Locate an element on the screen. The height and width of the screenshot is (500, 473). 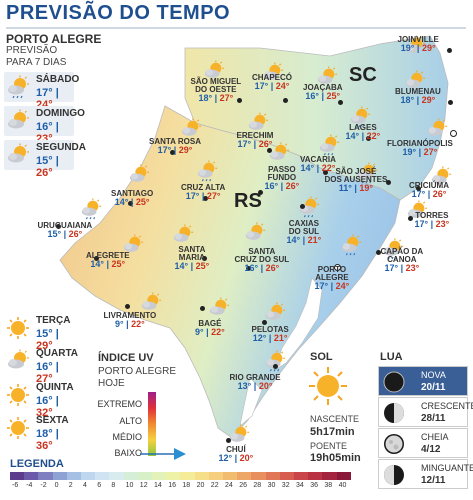
city-name: CAPÃO DA is located at coordinates (402, 251).